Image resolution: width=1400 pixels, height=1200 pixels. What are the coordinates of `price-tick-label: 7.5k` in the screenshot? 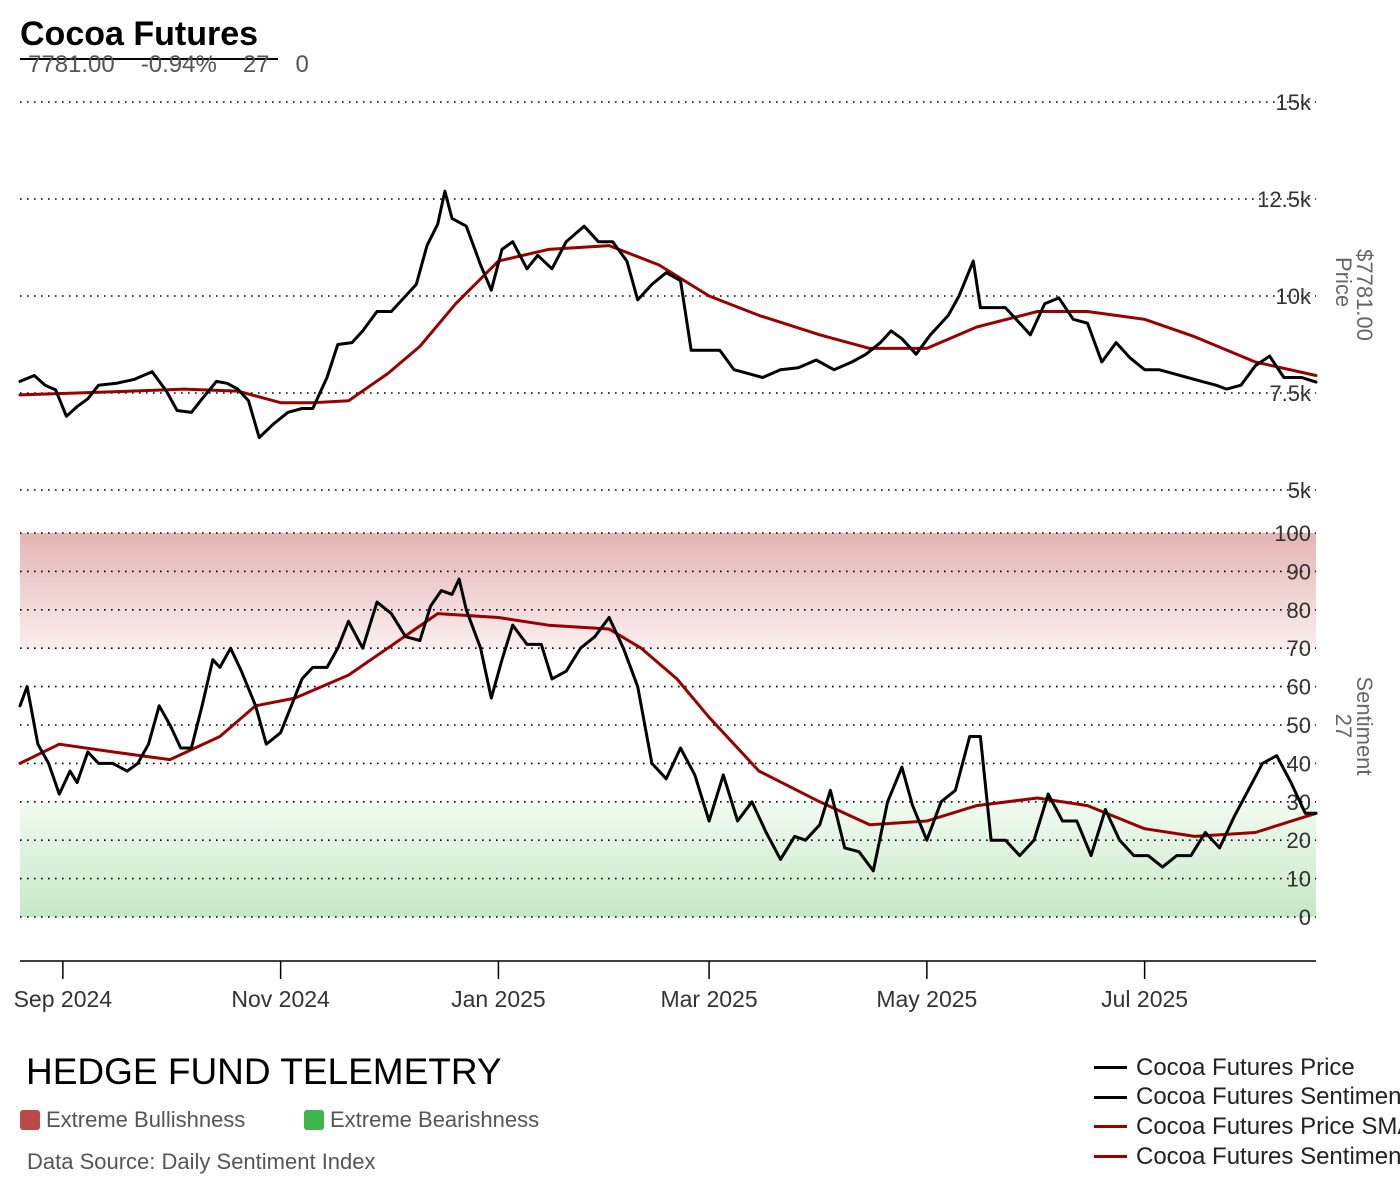 It's located at (1290, 393).